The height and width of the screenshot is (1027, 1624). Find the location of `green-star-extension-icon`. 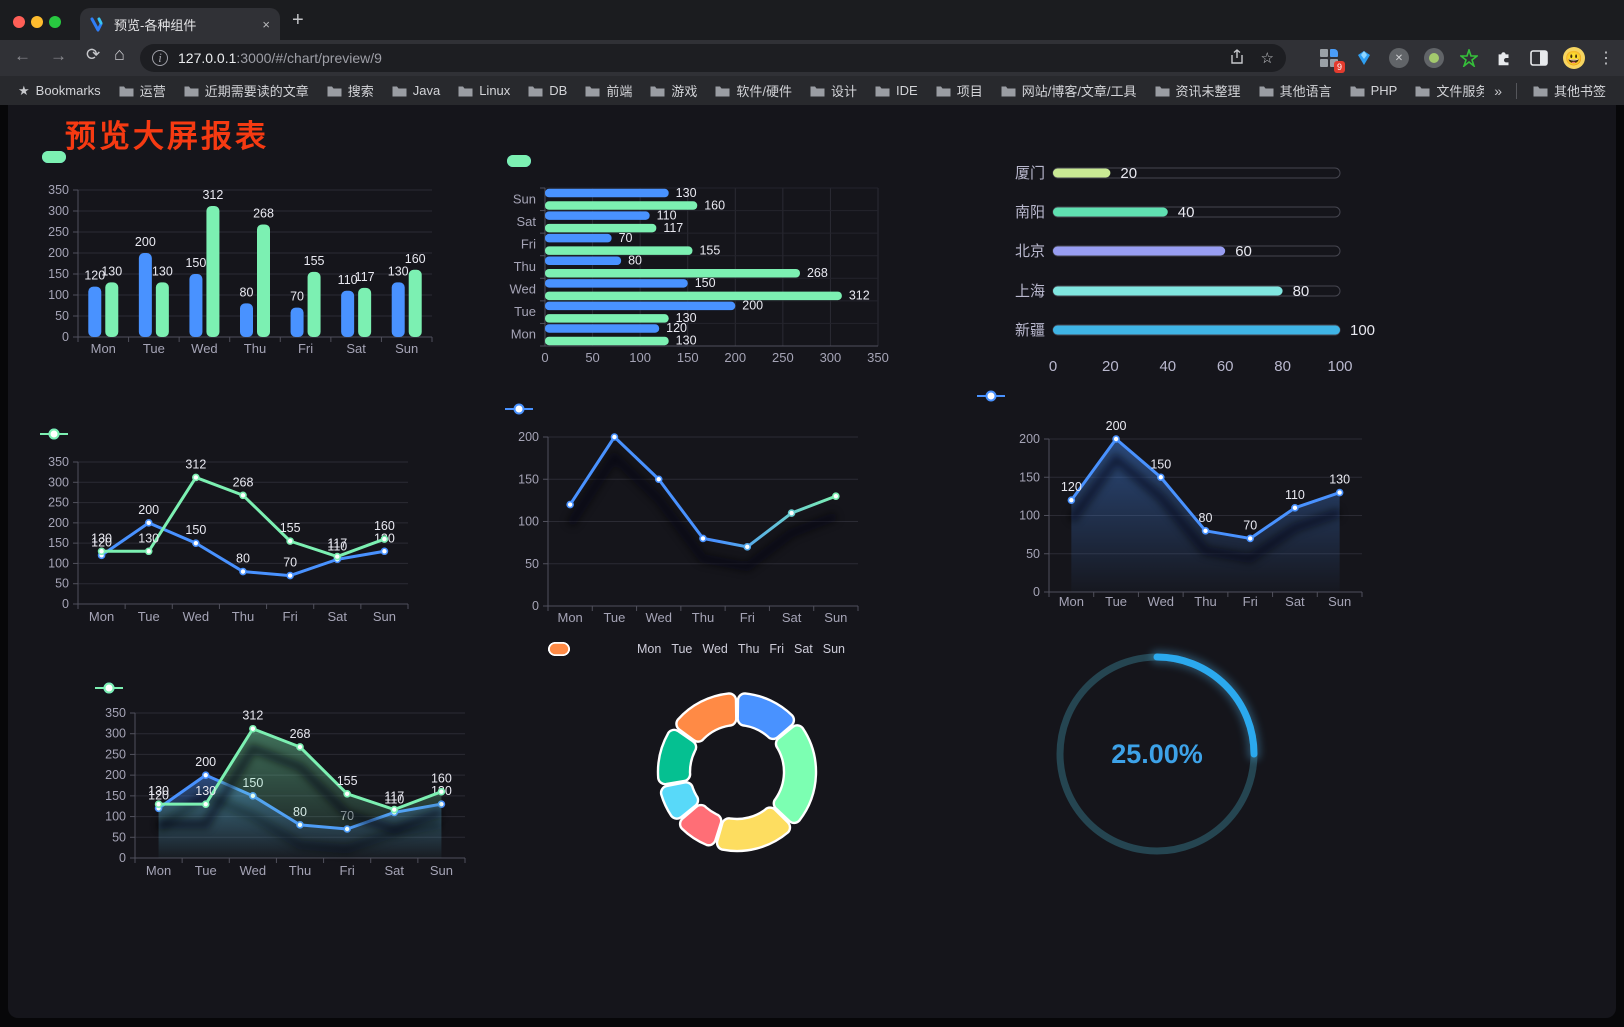

green-star-extension-icon is located at coordinates (1469, 58).